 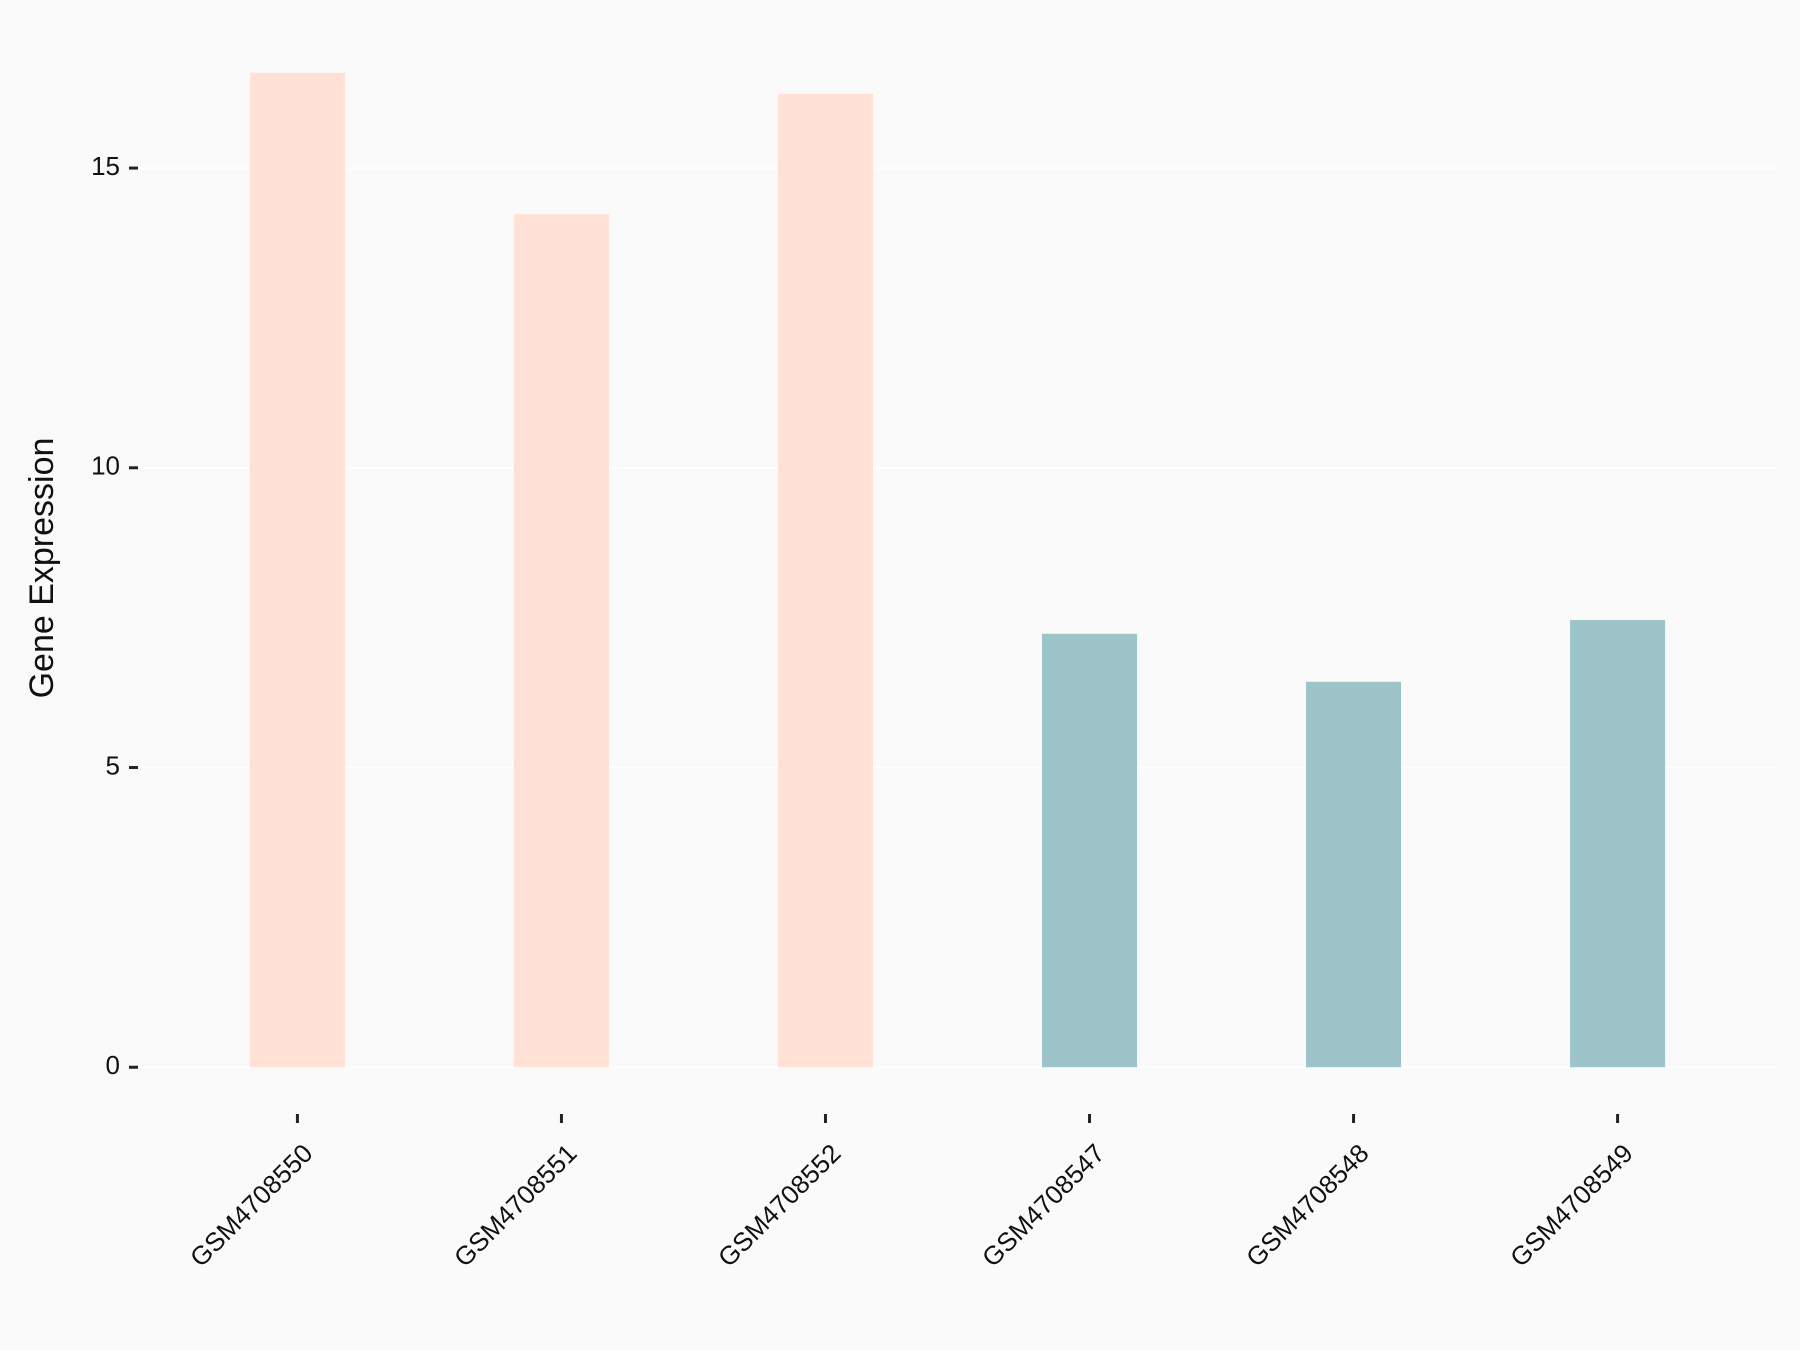 I want to click on x-tick-label: GSM4708552, so click(x=779, y=1205).